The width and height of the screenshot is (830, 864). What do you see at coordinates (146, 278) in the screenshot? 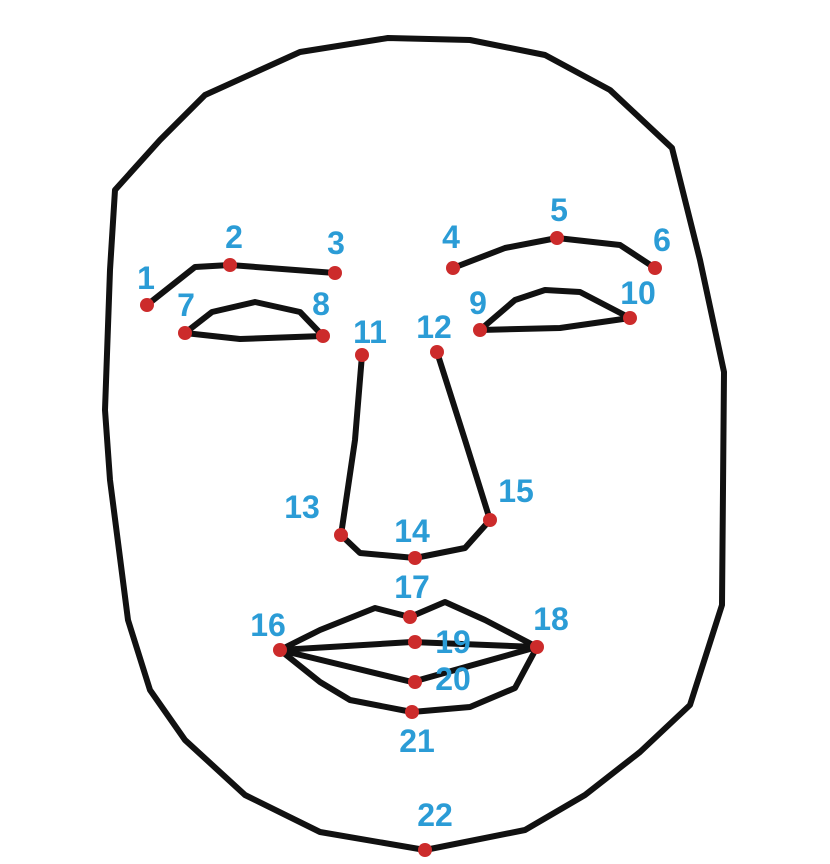
I see `landmark-label-1: 1` at bounding box center [146, 278].